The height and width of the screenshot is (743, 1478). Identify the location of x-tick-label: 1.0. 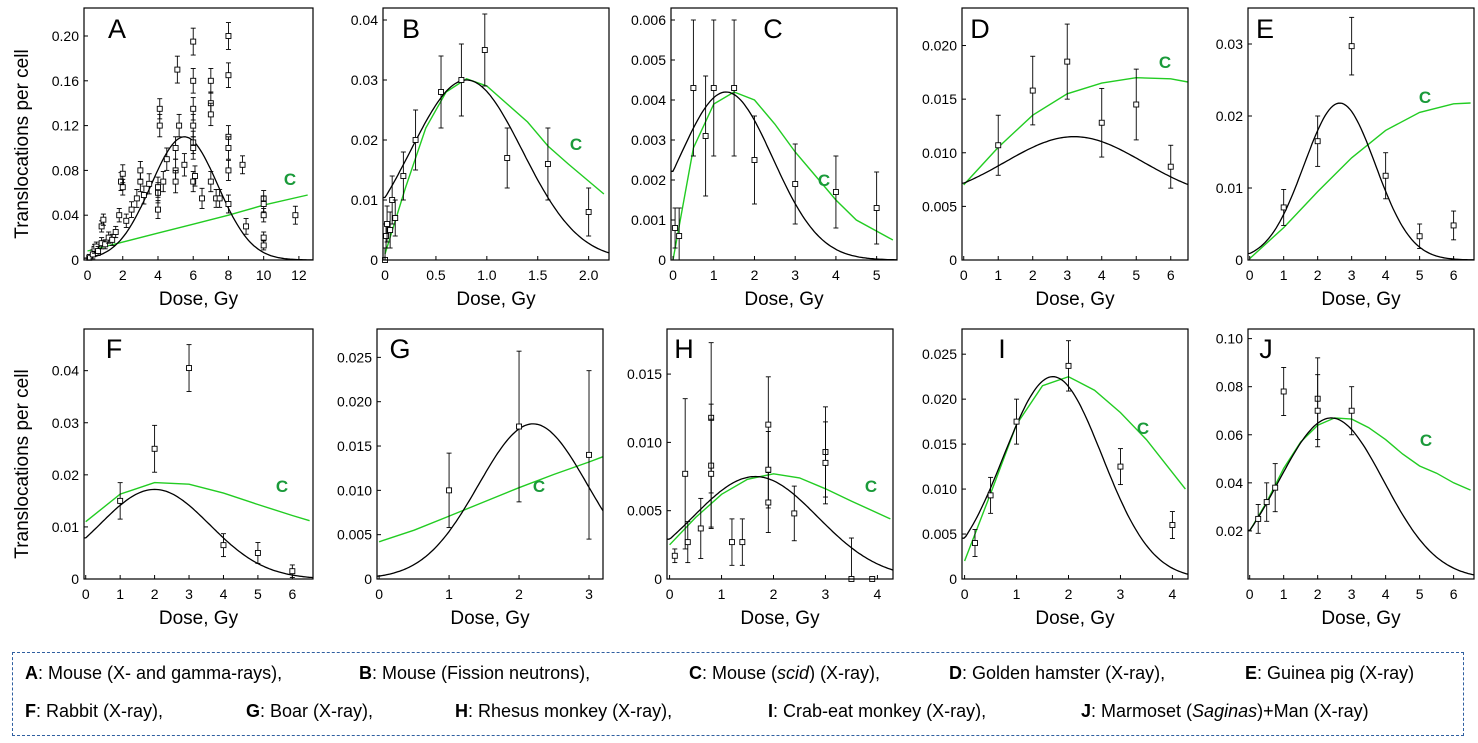
(487, 275).